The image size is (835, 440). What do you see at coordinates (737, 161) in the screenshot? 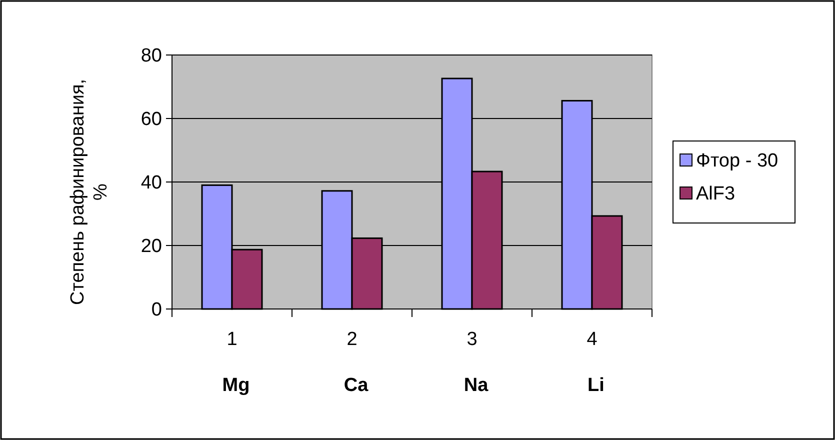
I see `legend-label: Фтор - 30` at bounding box center [737, 161].